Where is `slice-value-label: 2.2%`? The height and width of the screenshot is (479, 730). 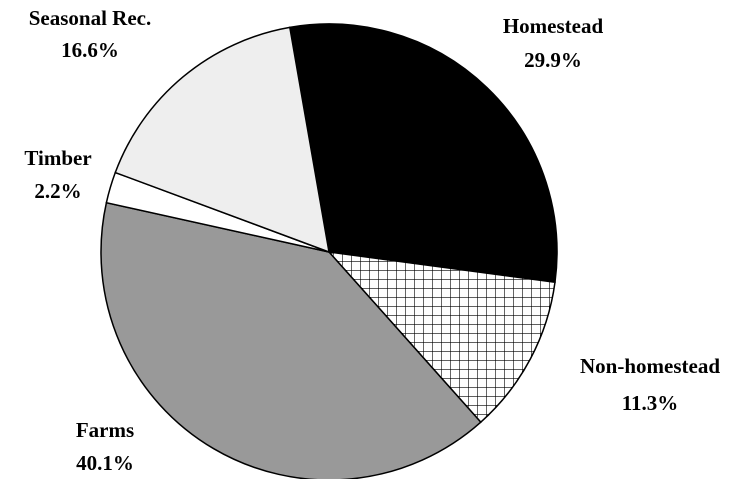 slice-value-label: 2.2% is located at coordinates (57, 191).